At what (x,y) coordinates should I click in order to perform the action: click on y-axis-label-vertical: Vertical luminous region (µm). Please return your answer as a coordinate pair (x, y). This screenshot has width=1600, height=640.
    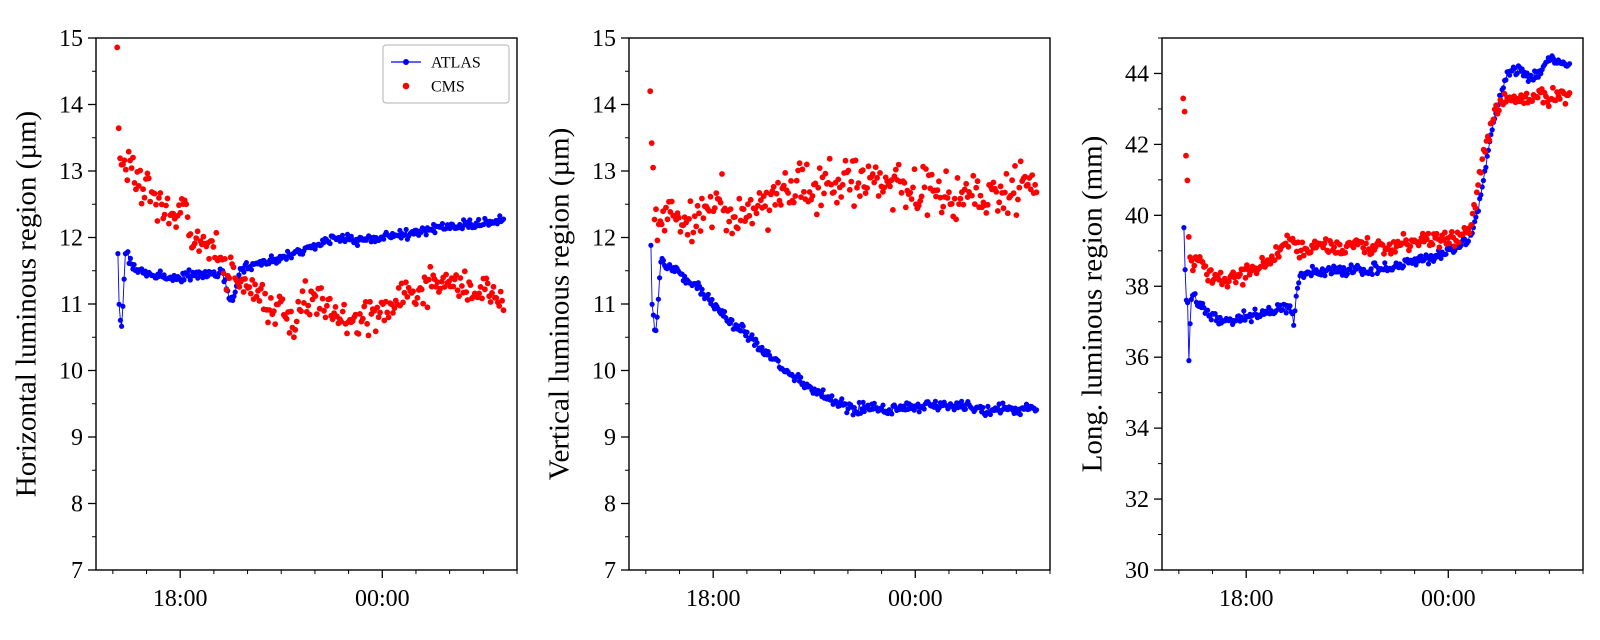
    Looking at the image, I should click on (559, 304).